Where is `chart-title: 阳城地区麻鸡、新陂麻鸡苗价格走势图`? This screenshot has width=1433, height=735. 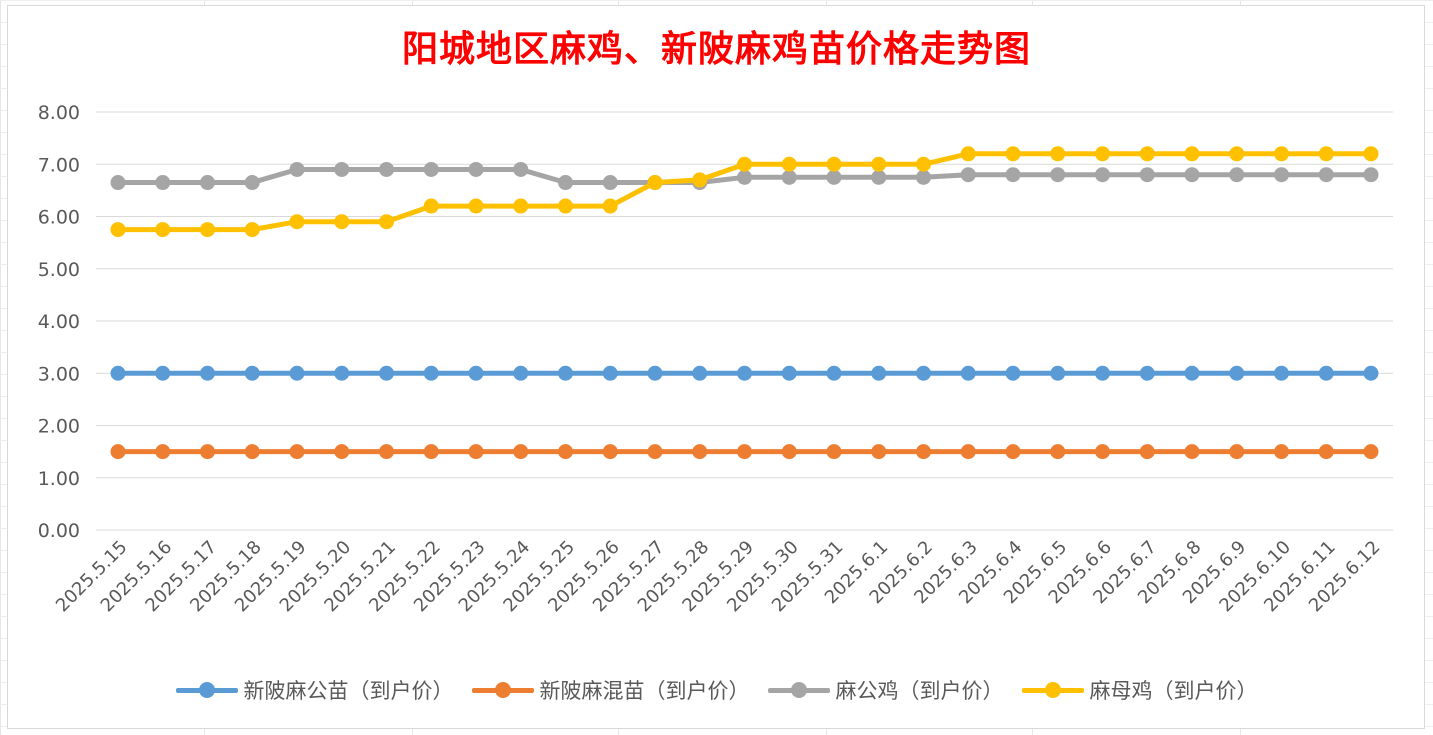 chart-title: 阳城地区麻鸡、新陂麻鸡苗价格走势图 is located at coordinates (716, 49).